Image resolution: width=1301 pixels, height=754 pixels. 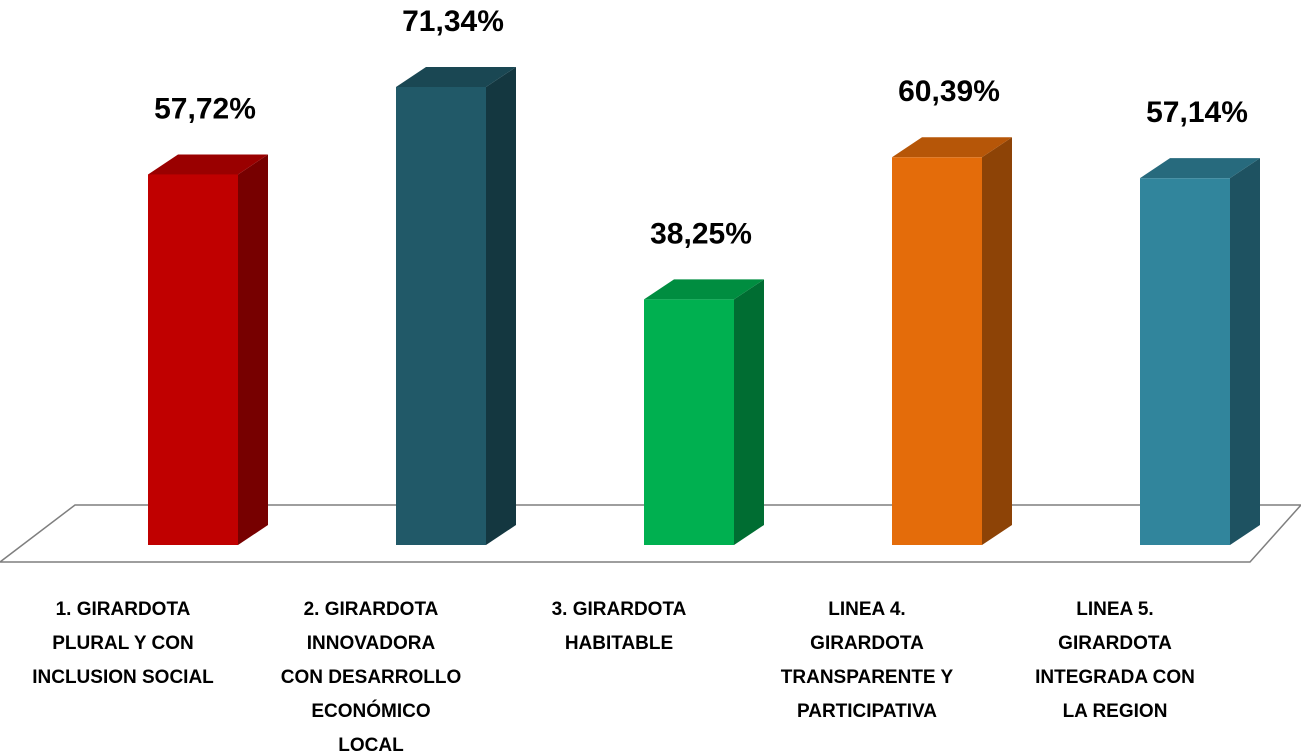 I want to click on category-label: LINEA 4., so click(x=866, y=609).